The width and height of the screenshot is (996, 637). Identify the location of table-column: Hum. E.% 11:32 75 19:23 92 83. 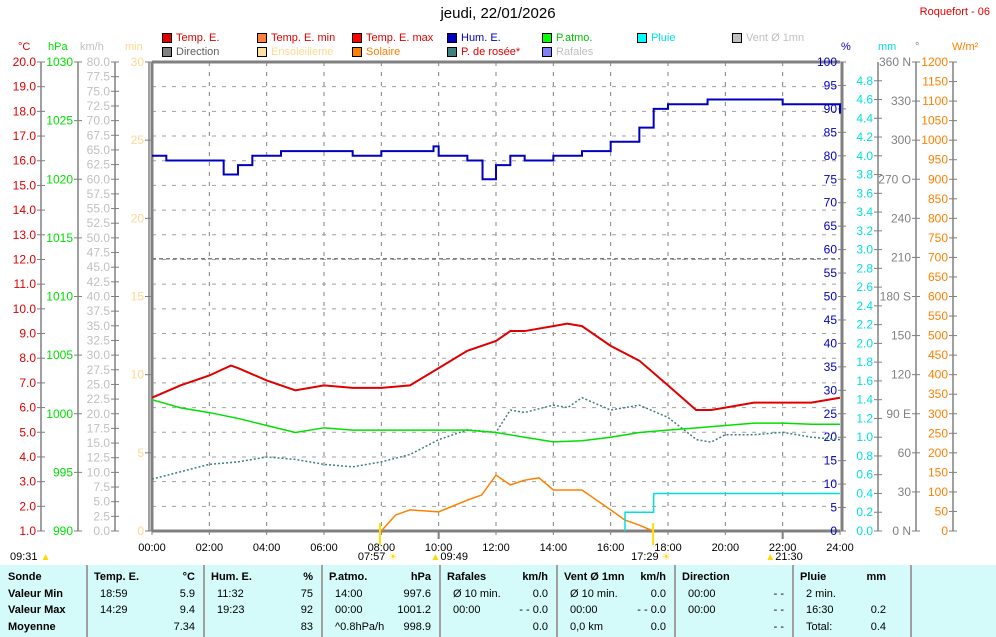
(264, 601).